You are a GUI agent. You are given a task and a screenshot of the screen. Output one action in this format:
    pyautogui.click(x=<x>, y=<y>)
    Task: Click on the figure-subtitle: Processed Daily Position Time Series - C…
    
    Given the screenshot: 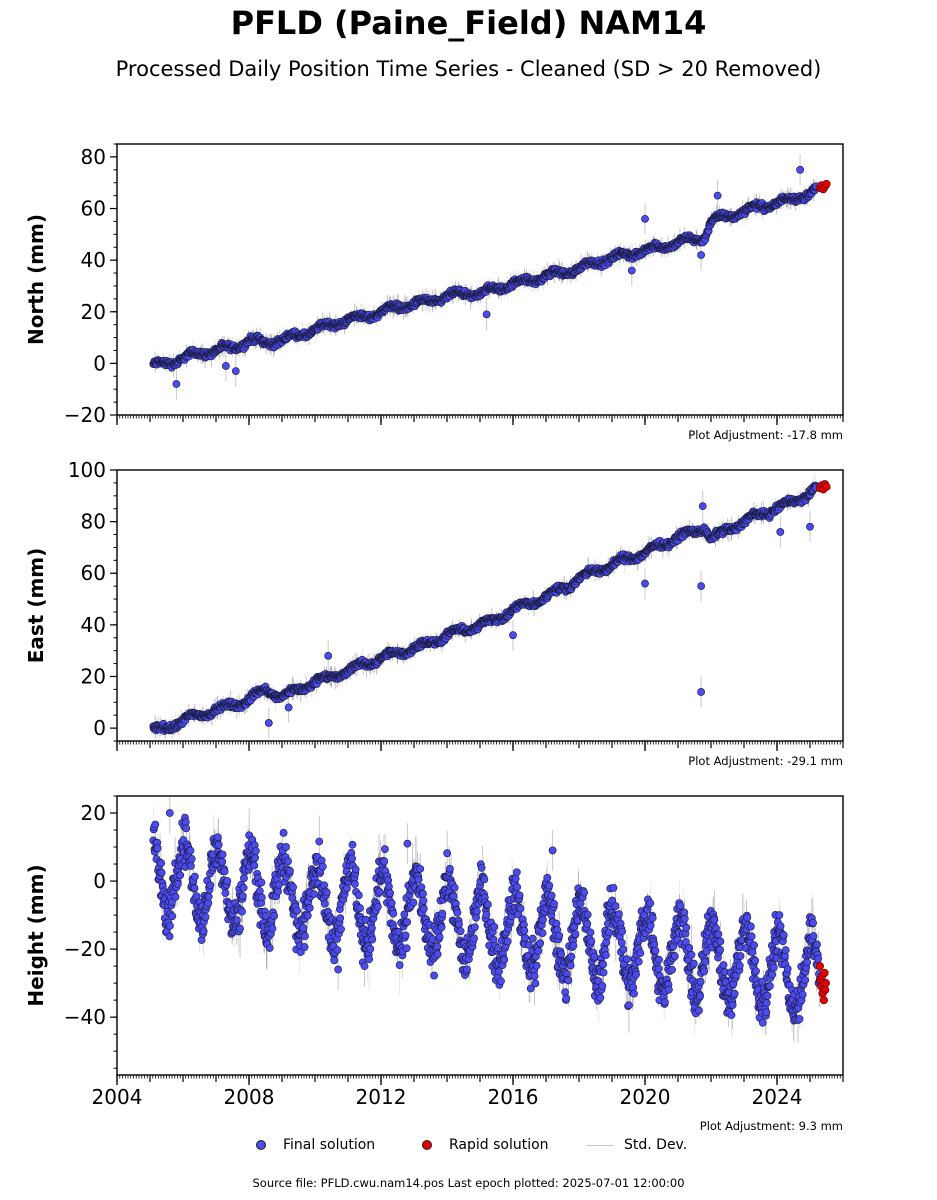 What is the action you would take?
    pyautogui.click(x=468, y=69)
    